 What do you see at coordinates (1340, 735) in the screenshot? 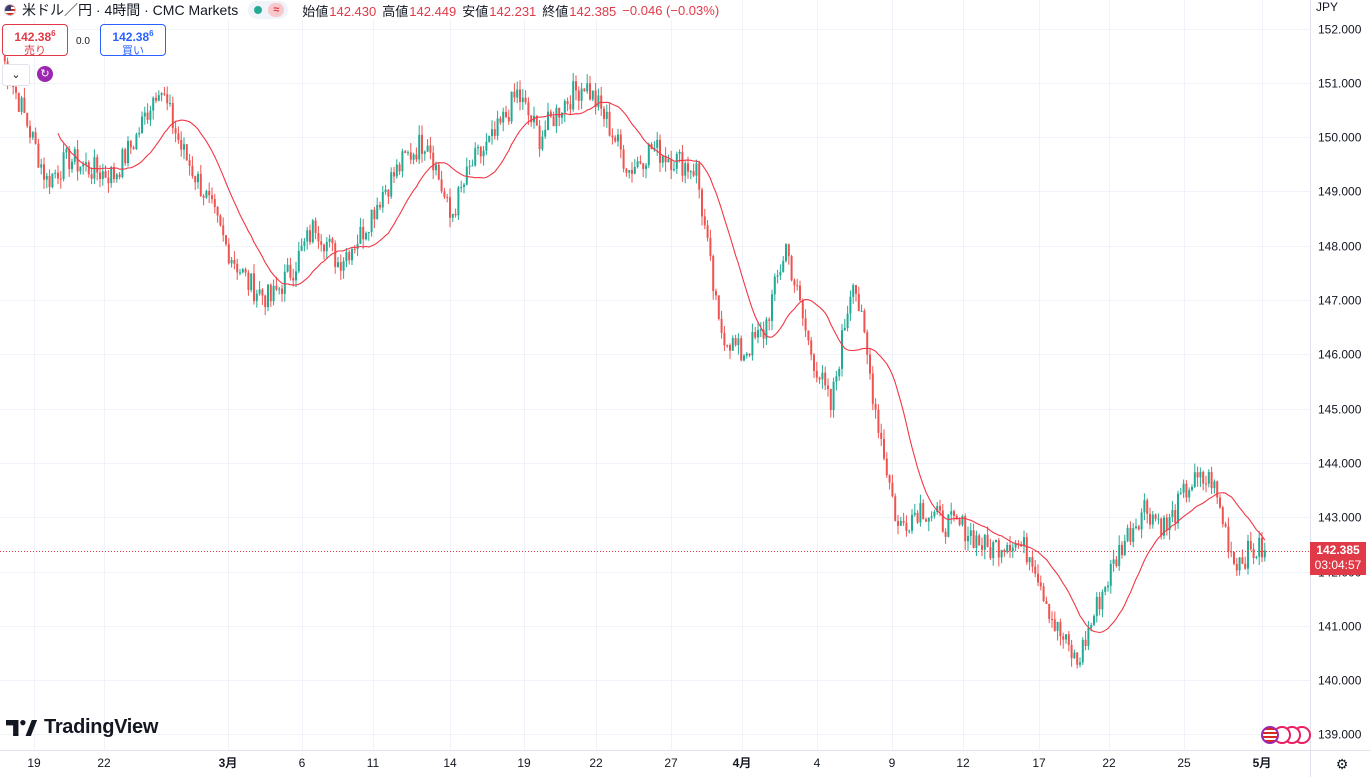
I see `y-tick-label: 139.000` at bounding box center [1340, 735].